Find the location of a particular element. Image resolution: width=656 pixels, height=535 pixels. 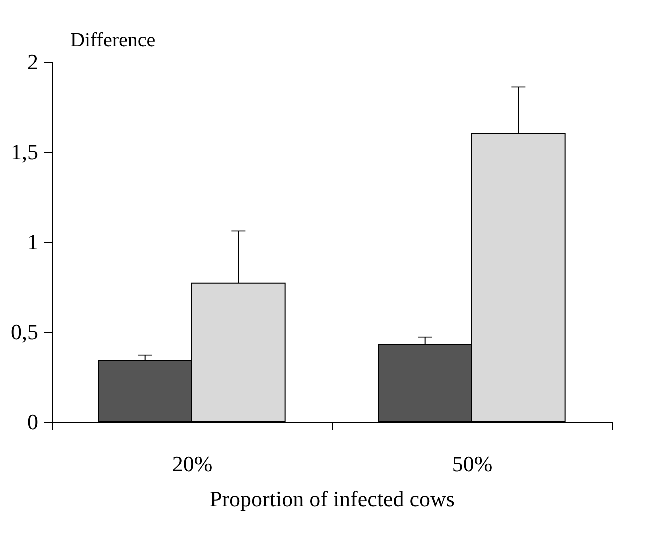

x-tick-label: 20% is located at coordinates (192, 464).